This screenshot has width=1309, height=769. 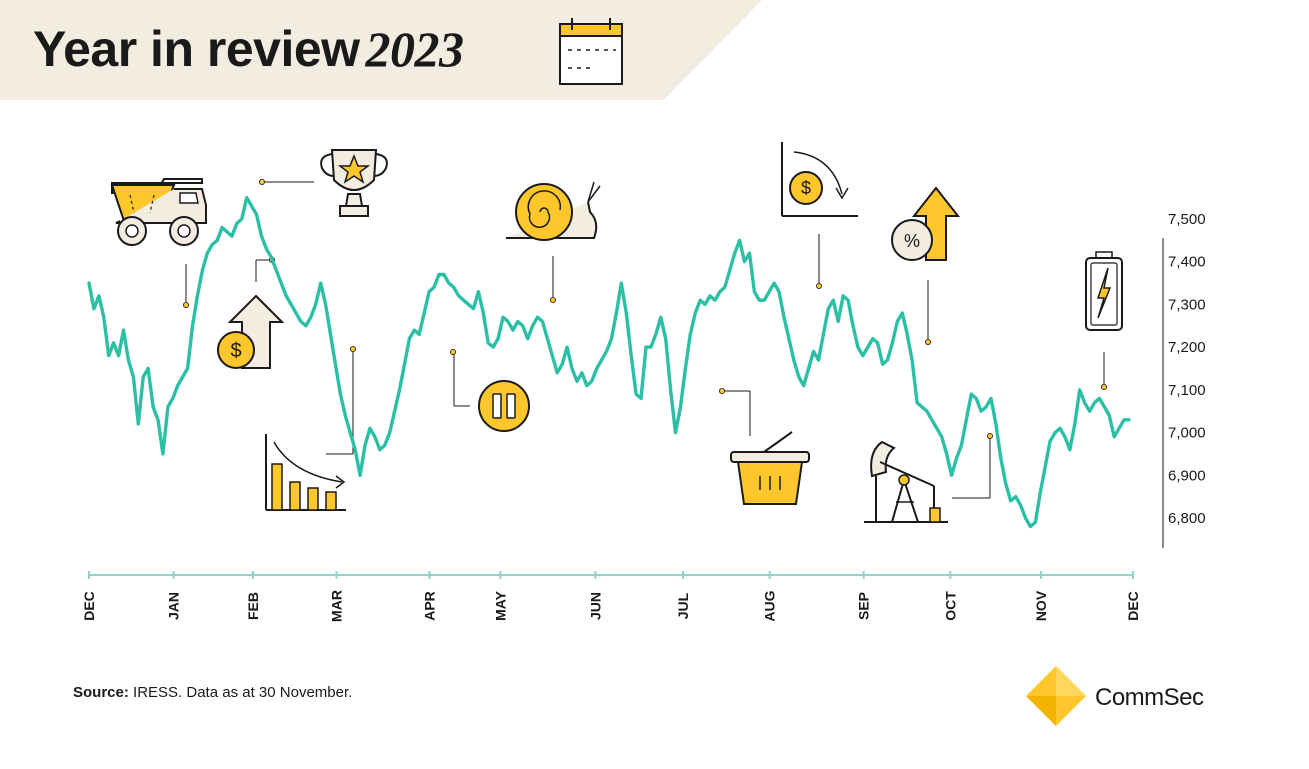 I want to click on x-tick-label: SEP, so click(x=864, y=606).